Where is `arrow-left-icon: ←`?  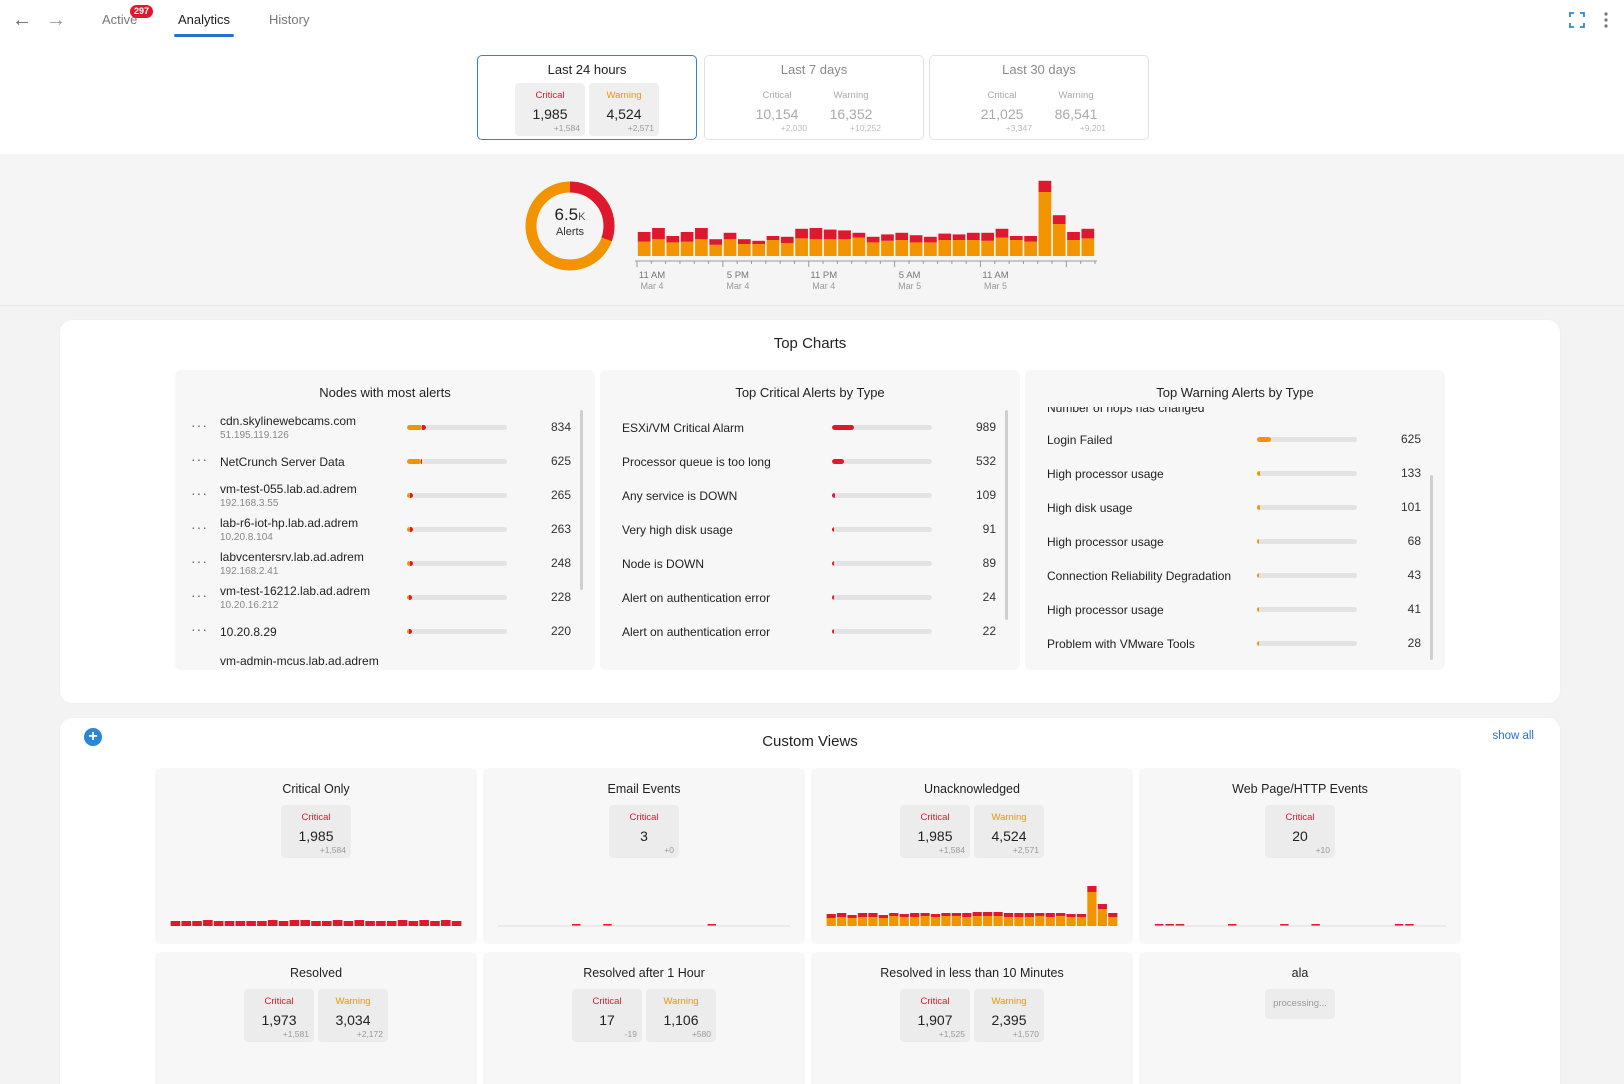
arrow-left-icon: ← is located at coordinates (22, 20).